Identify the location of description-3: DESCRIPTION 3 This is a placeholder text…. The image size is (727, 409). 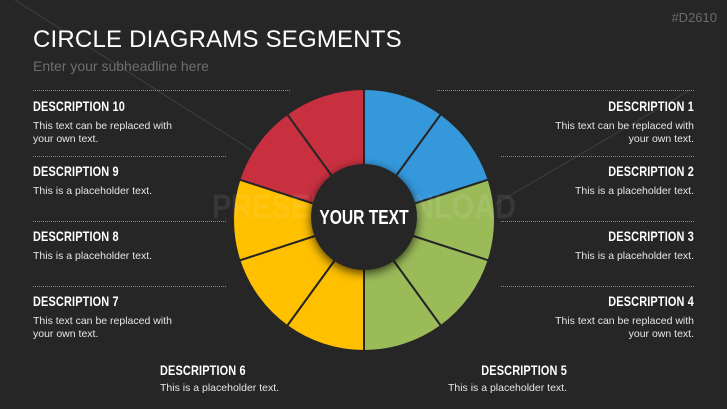
(594, 245).